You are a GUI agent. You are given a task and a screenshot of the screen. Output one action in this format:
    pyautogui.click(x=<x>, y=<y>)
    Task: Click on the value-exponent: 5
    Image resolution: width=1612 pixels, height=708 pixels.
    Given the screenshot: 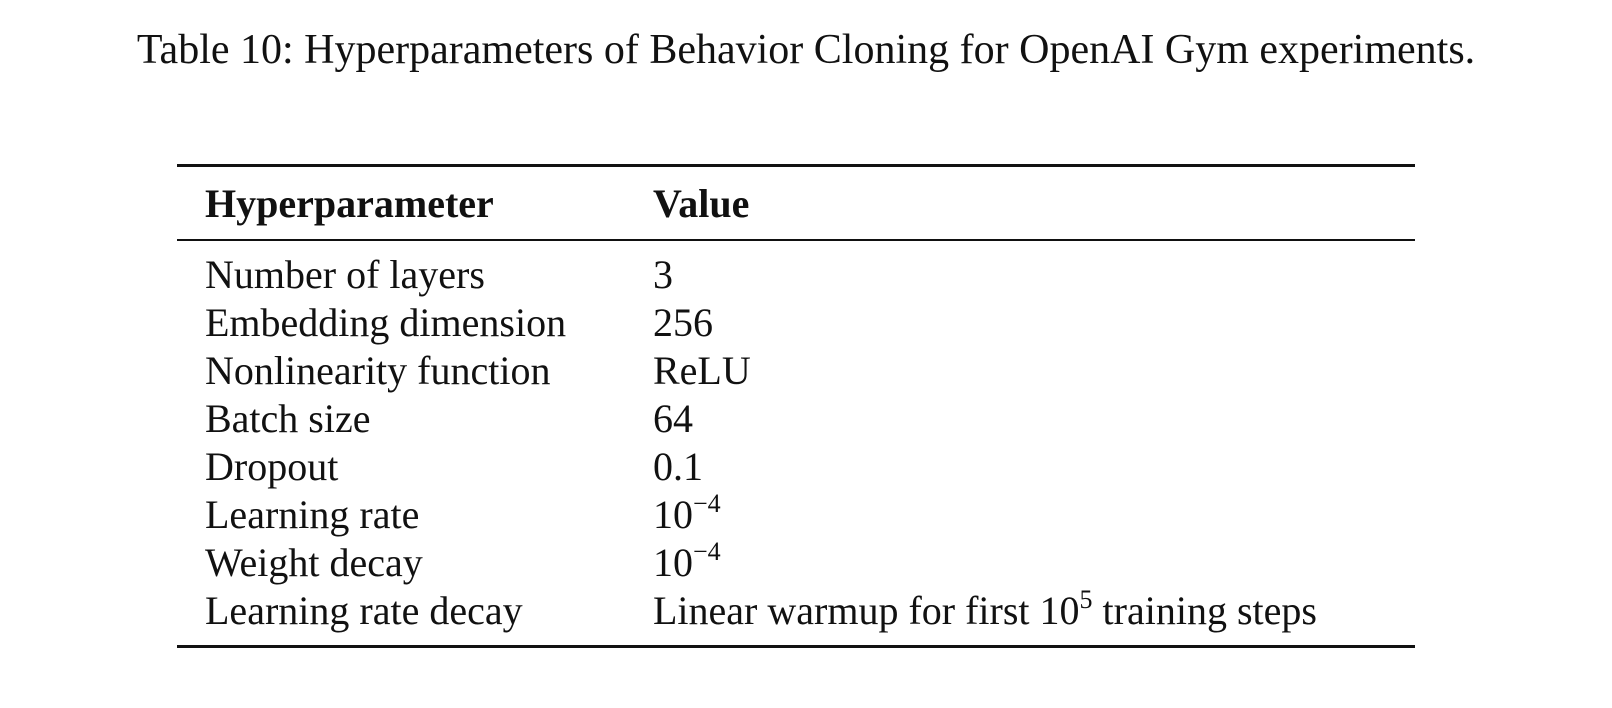 What is the action you would take?
    pyautogui.click(x=1086, y=599)
    